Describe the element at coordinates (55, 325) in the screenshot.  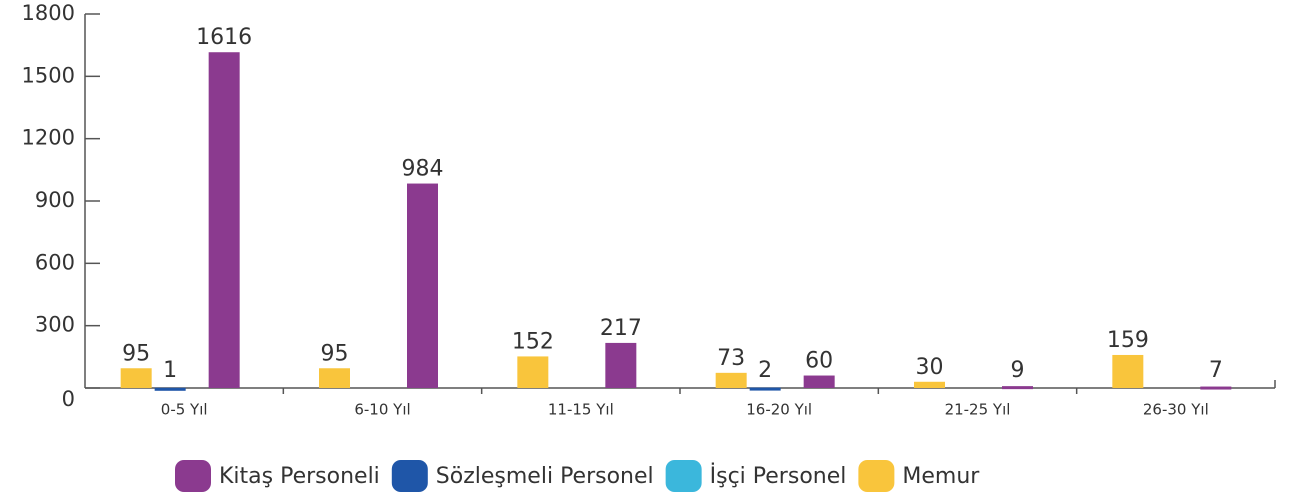
I see `y-tick-label: 300` at that location.